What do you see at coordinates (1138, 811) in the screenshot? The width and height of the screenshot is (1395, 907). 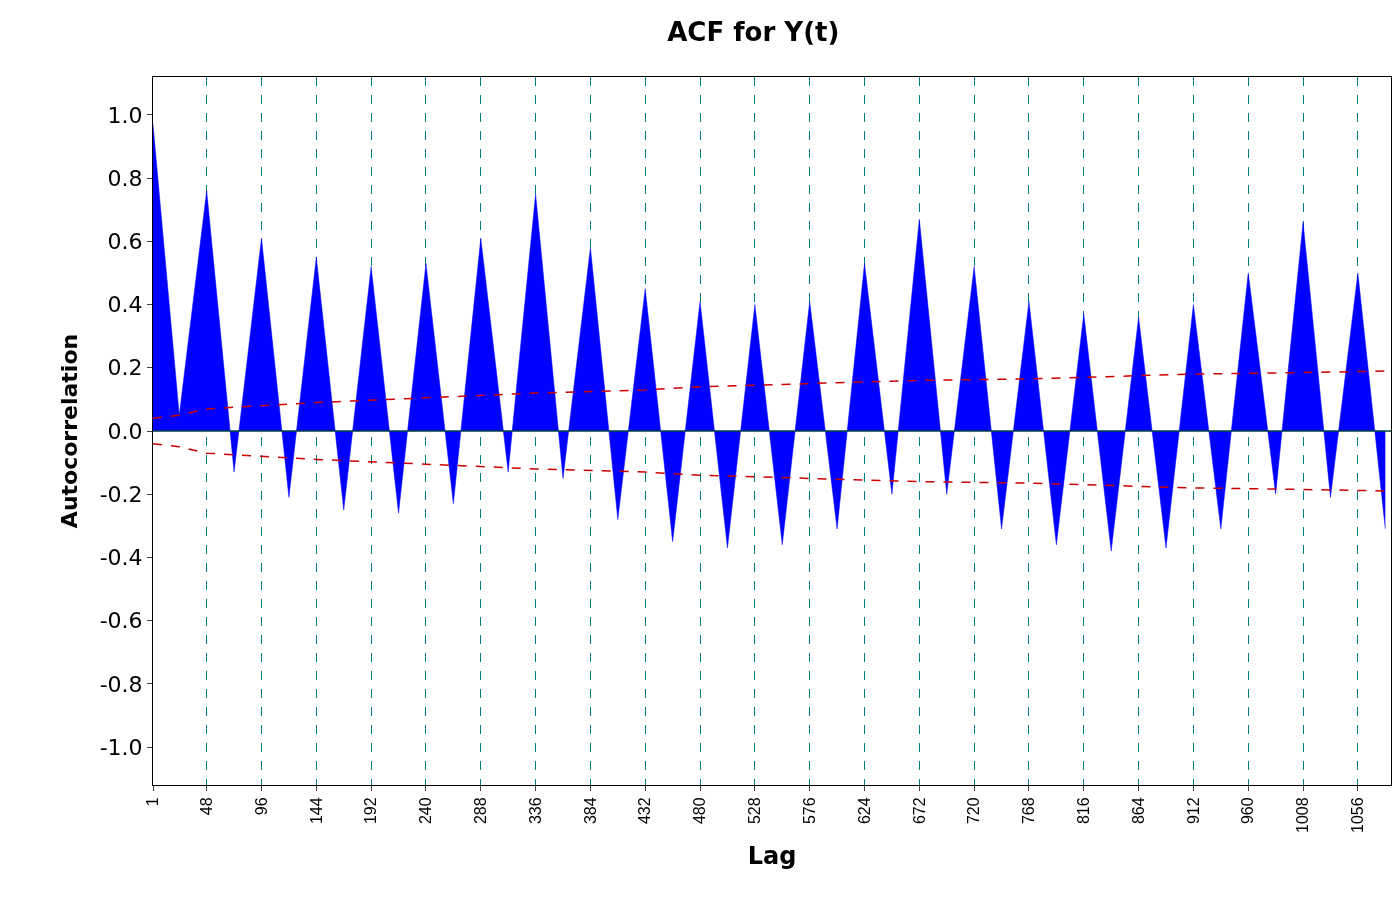 I see `x-tick-label: 864` at bounding box center [1138, 811].